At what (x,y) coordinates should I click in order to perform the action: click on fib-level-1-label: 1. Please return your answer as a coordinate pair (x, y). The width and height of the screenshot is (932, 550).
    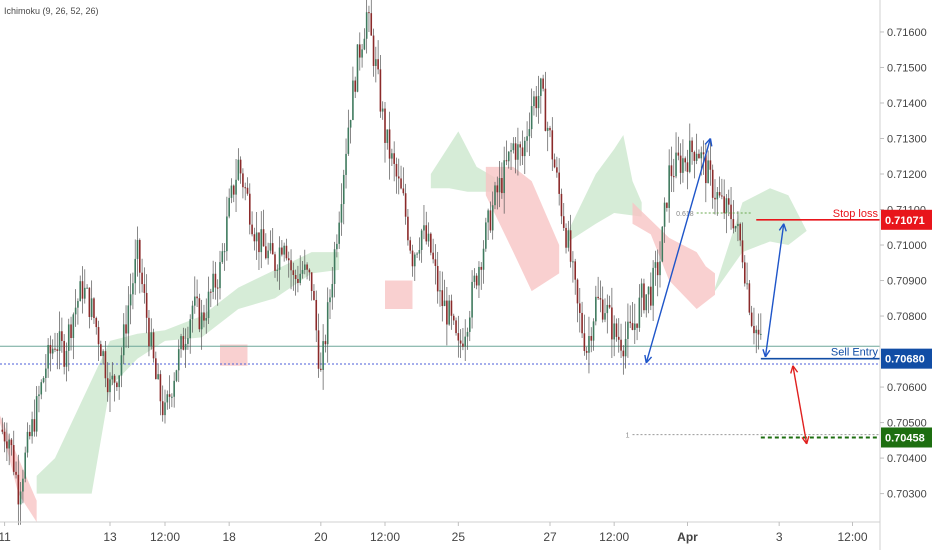
    Looking at the image, I should click on (628, 436).